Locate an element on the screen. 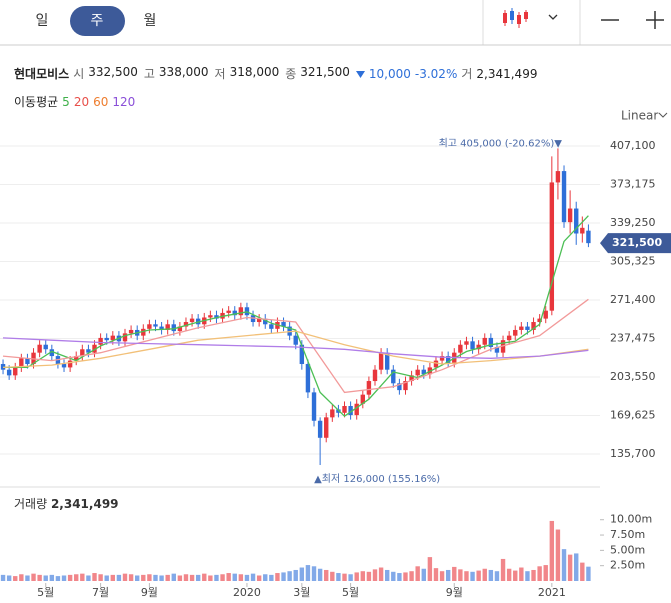 The height and width of the screenshot is (603, 671). y-tick-label: 237,475 is located at coordinates (633, 338).